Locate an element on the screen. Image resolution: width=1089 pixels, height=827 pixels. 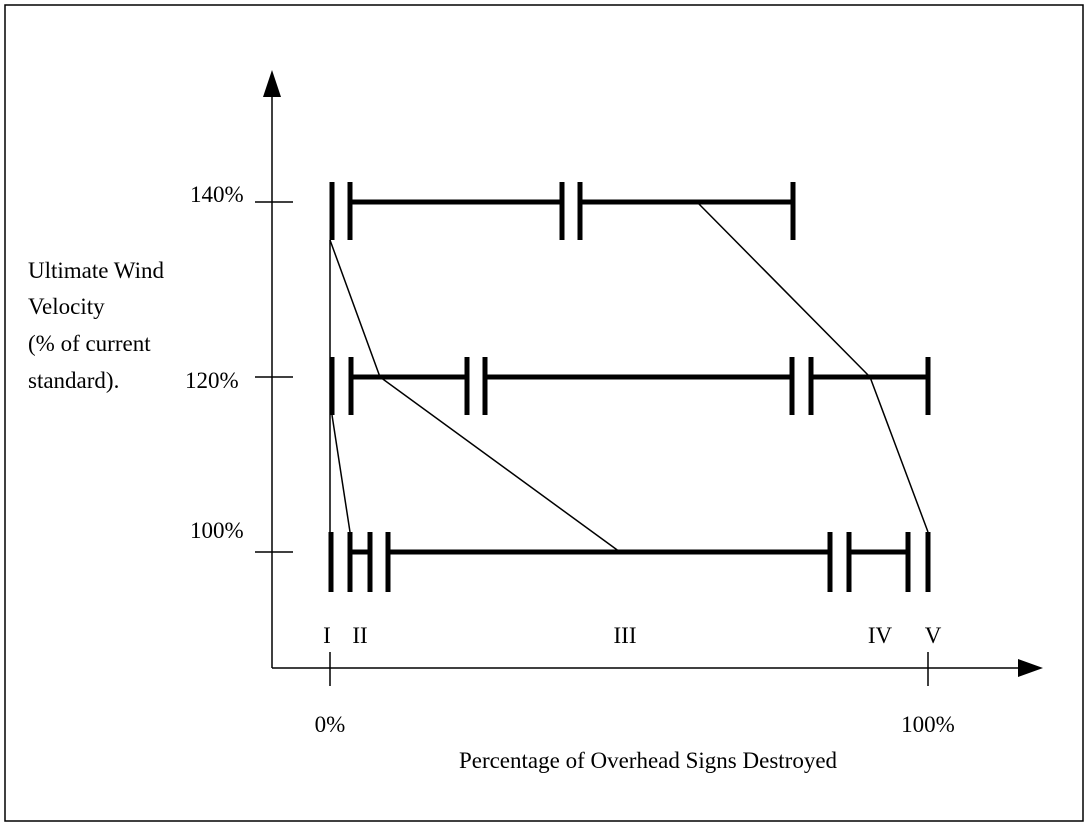
x-axis-label: Percentage of Overhead Signs Destroyed is located at coordinates (648, 760).